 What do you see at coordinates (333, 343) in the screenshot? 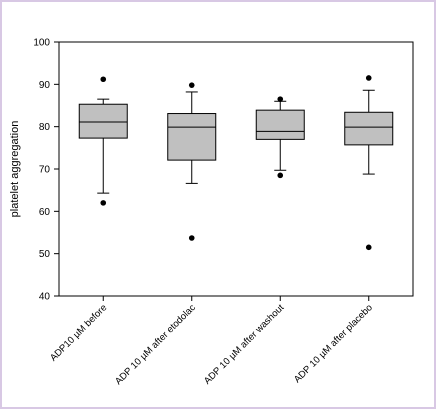
I see `x-category-label: ADP 10 µM after placebo` at bounding box center [333, 343].